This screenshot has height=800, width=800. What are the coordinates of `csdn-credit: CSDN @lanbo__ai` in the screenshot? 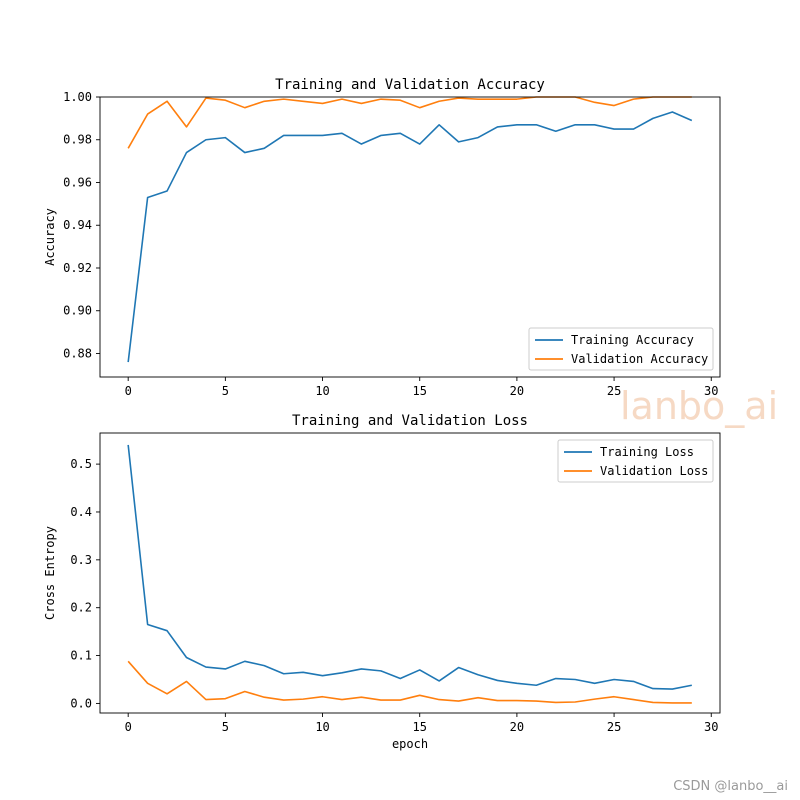 It's located at (730, 786).